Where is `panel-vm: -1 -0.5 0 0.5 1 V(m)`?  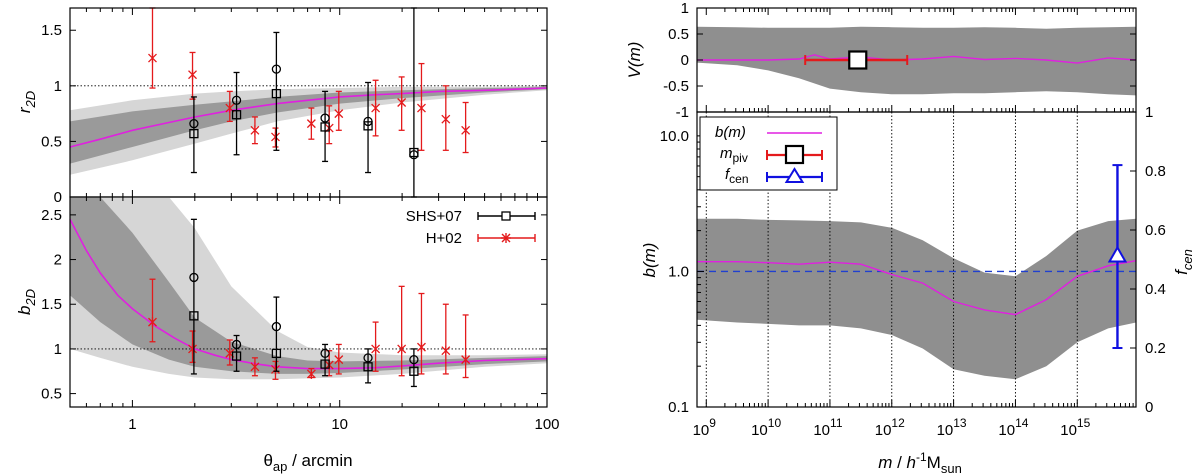
panel-vm: -1 -0.5 0 0.5 1 V(m) is located at coordinates (881, 60).